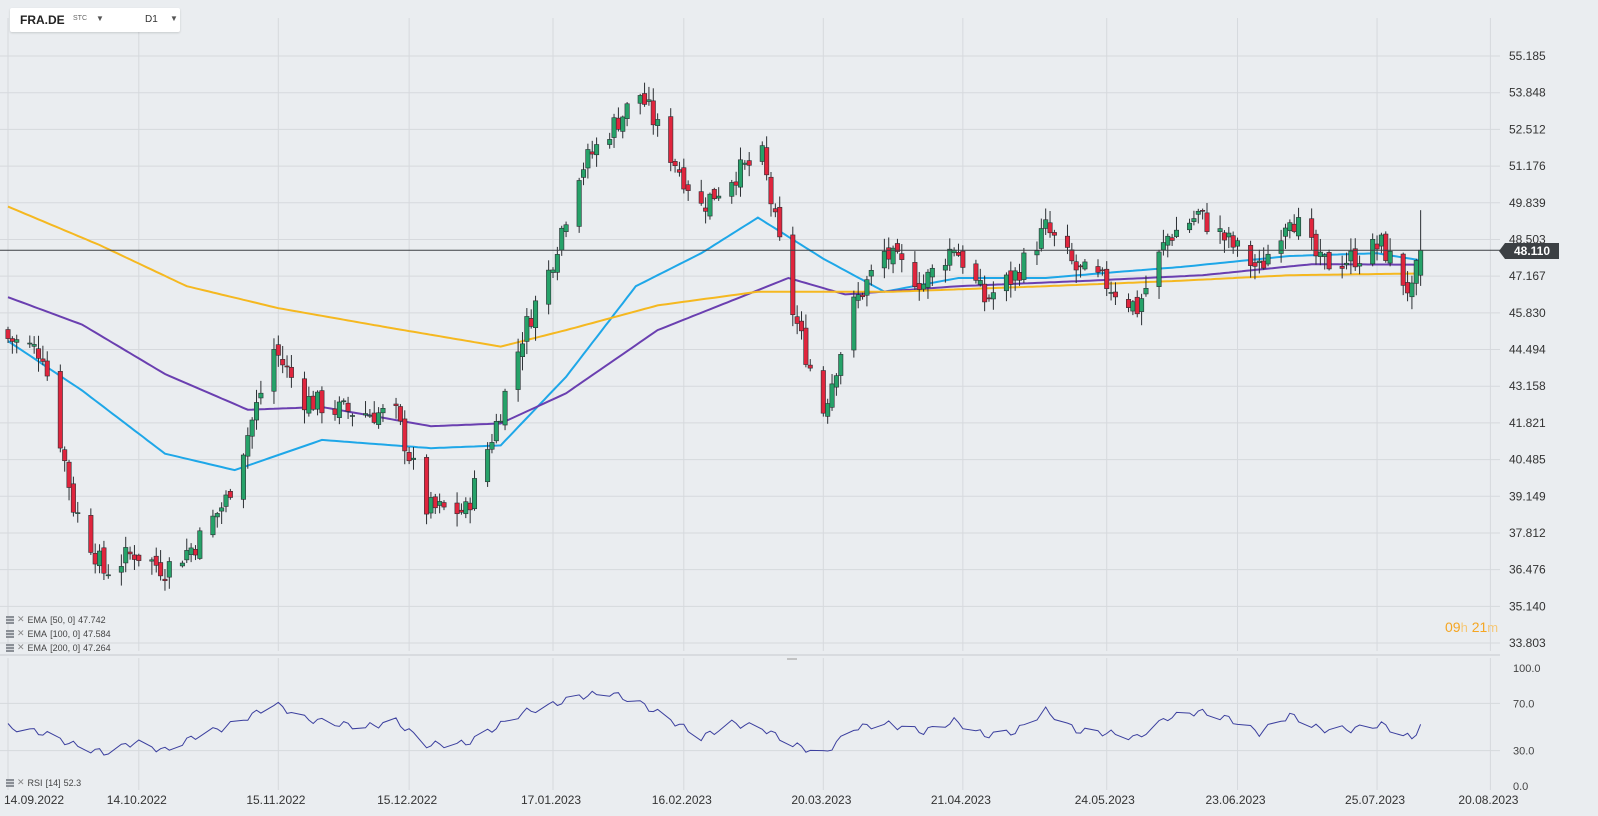 The image size is (1598, 816). Describe the element at coordinates (1527, 533) in the screenshot. I see `price-tick-label: 37.812` at that location.